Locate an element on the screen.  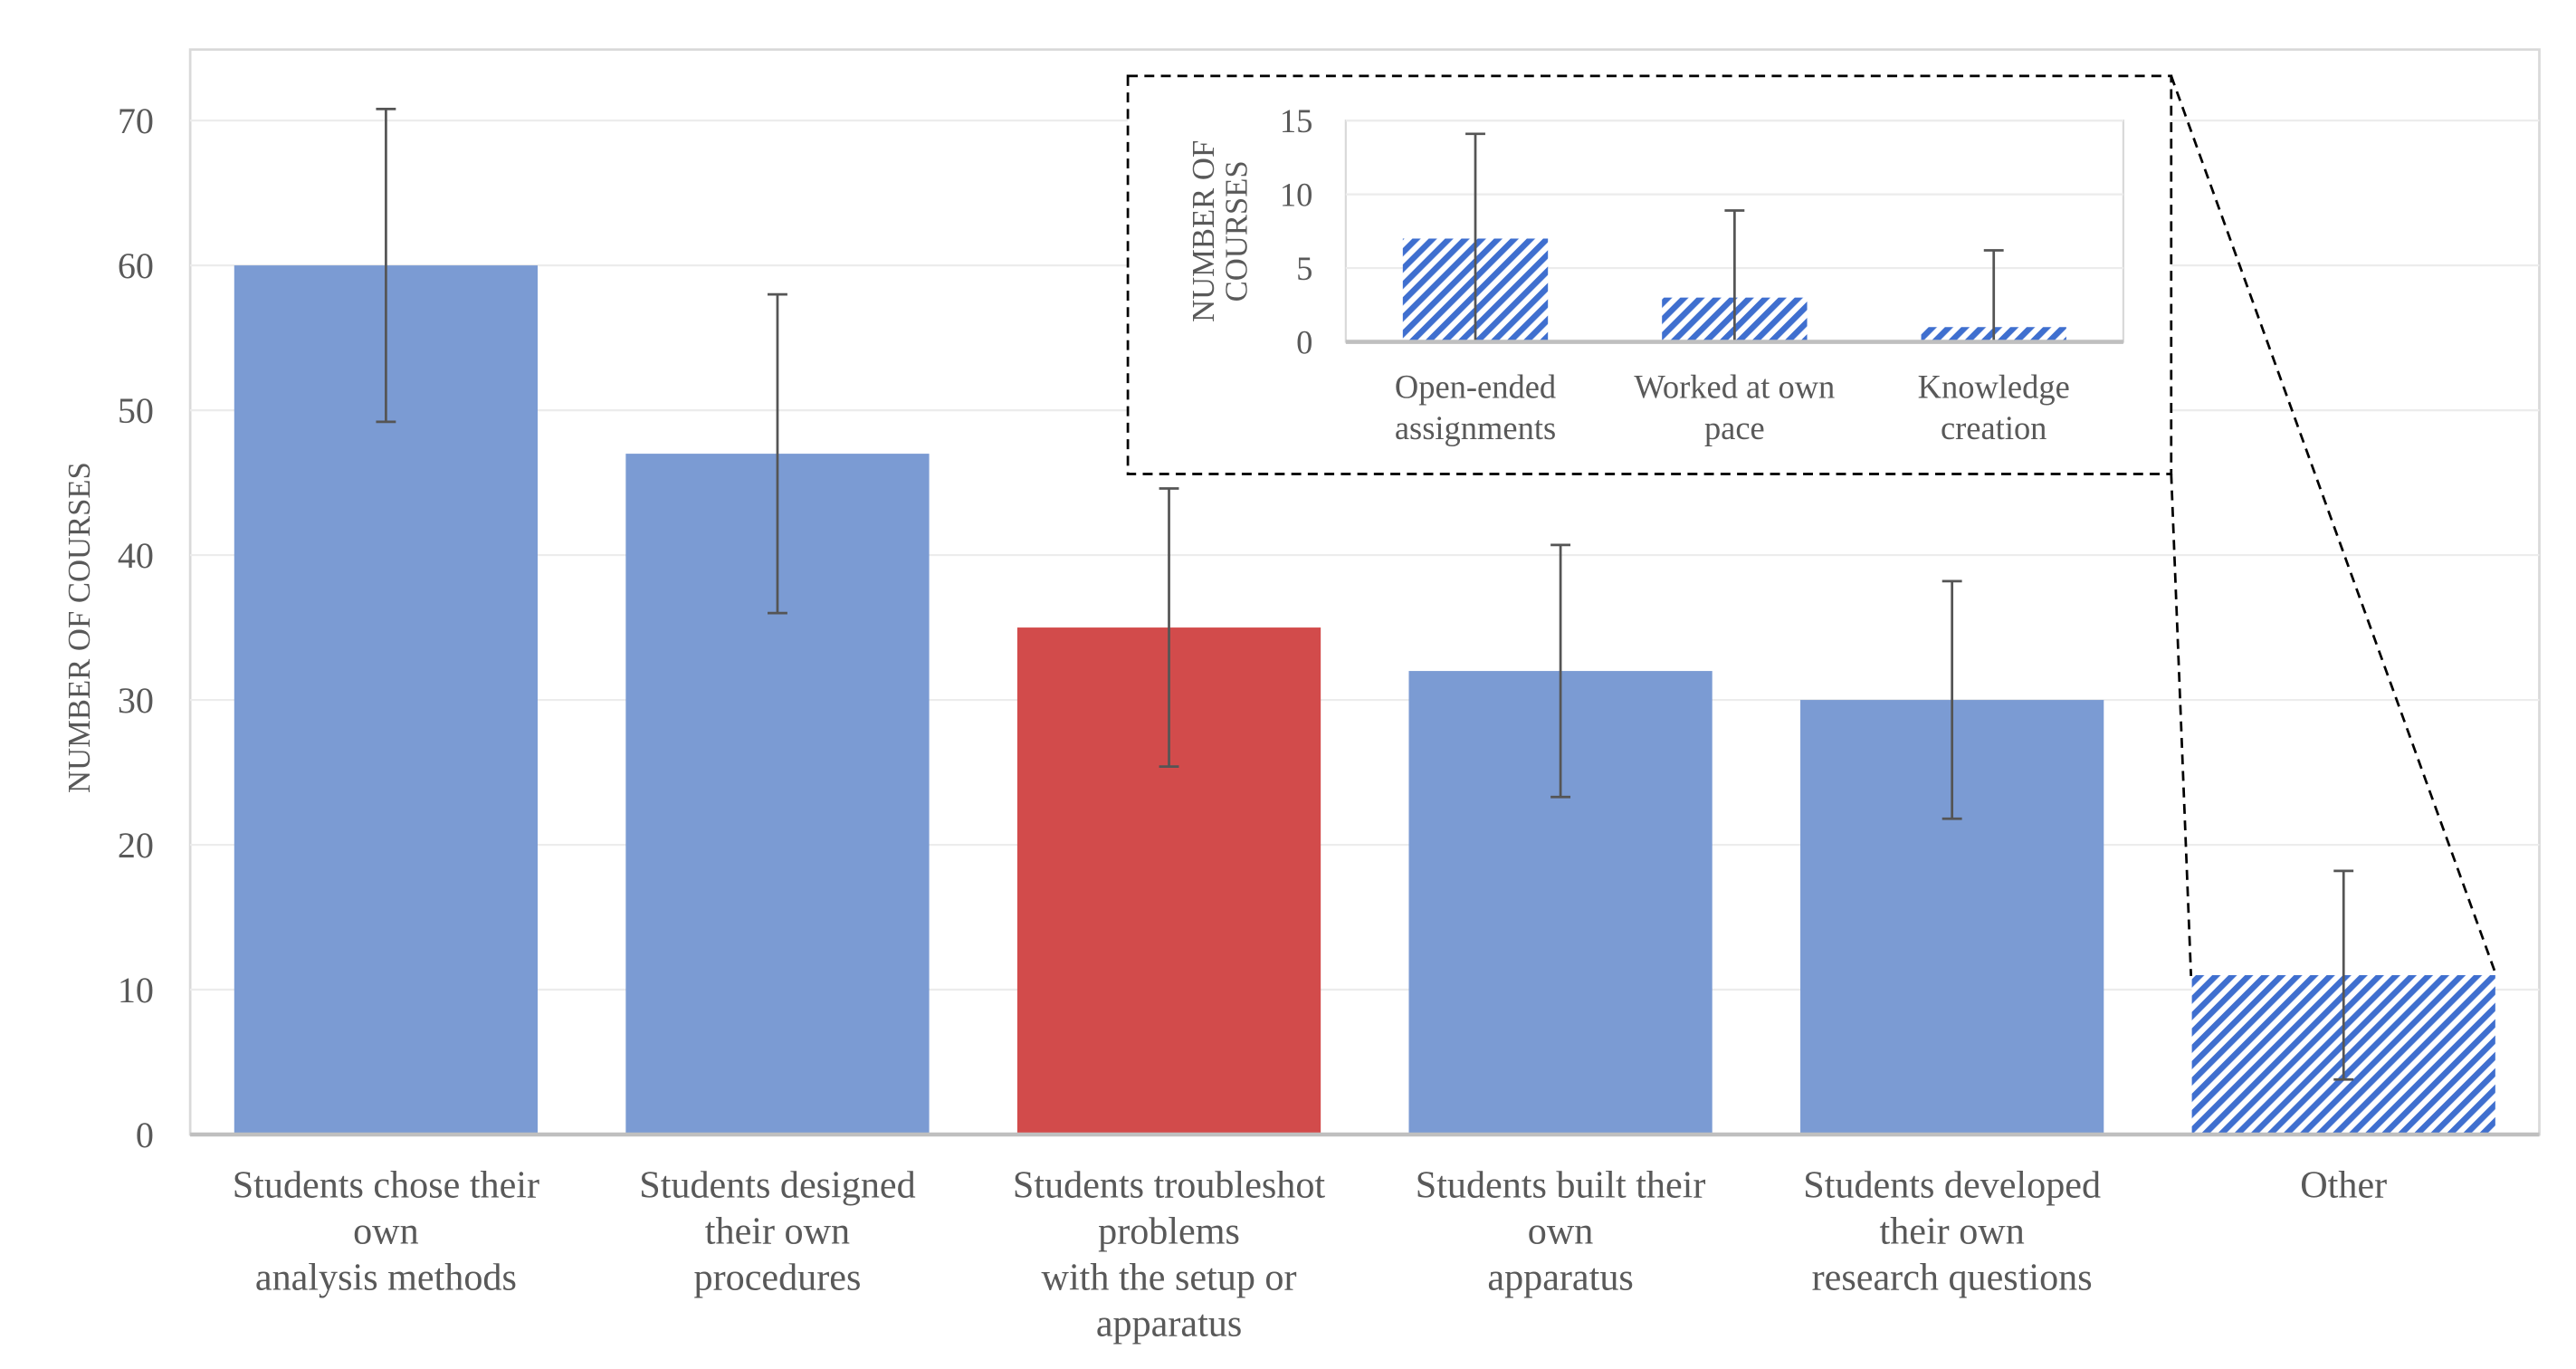
y-tick-label: 20 is located at coordinates (136, 845).